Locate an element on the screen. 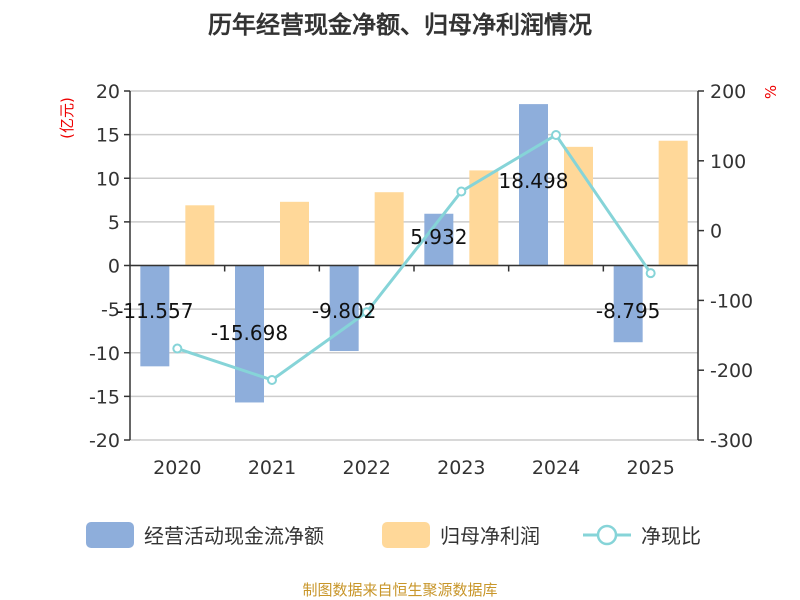 The width and height of the screenshot is (800, 600). data-label: -15.698 is located at coordinates (249, 333).